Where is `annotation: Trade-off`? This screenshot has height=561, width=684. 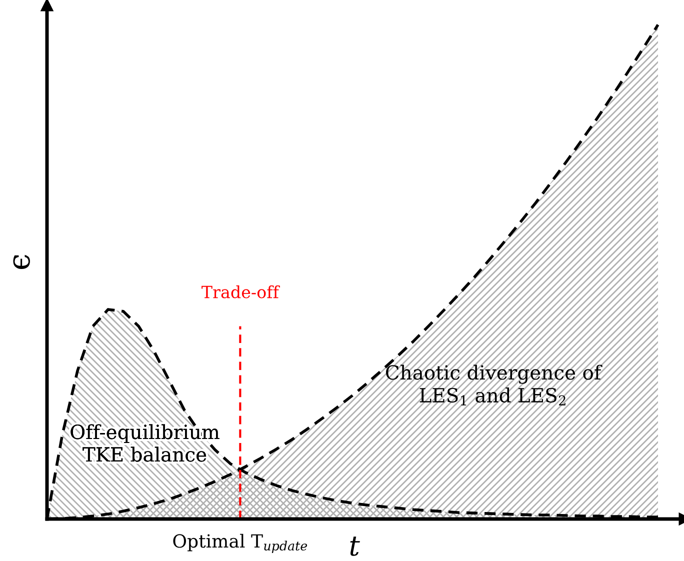 annotation: Trade-off is located at coordinates (241, 291).